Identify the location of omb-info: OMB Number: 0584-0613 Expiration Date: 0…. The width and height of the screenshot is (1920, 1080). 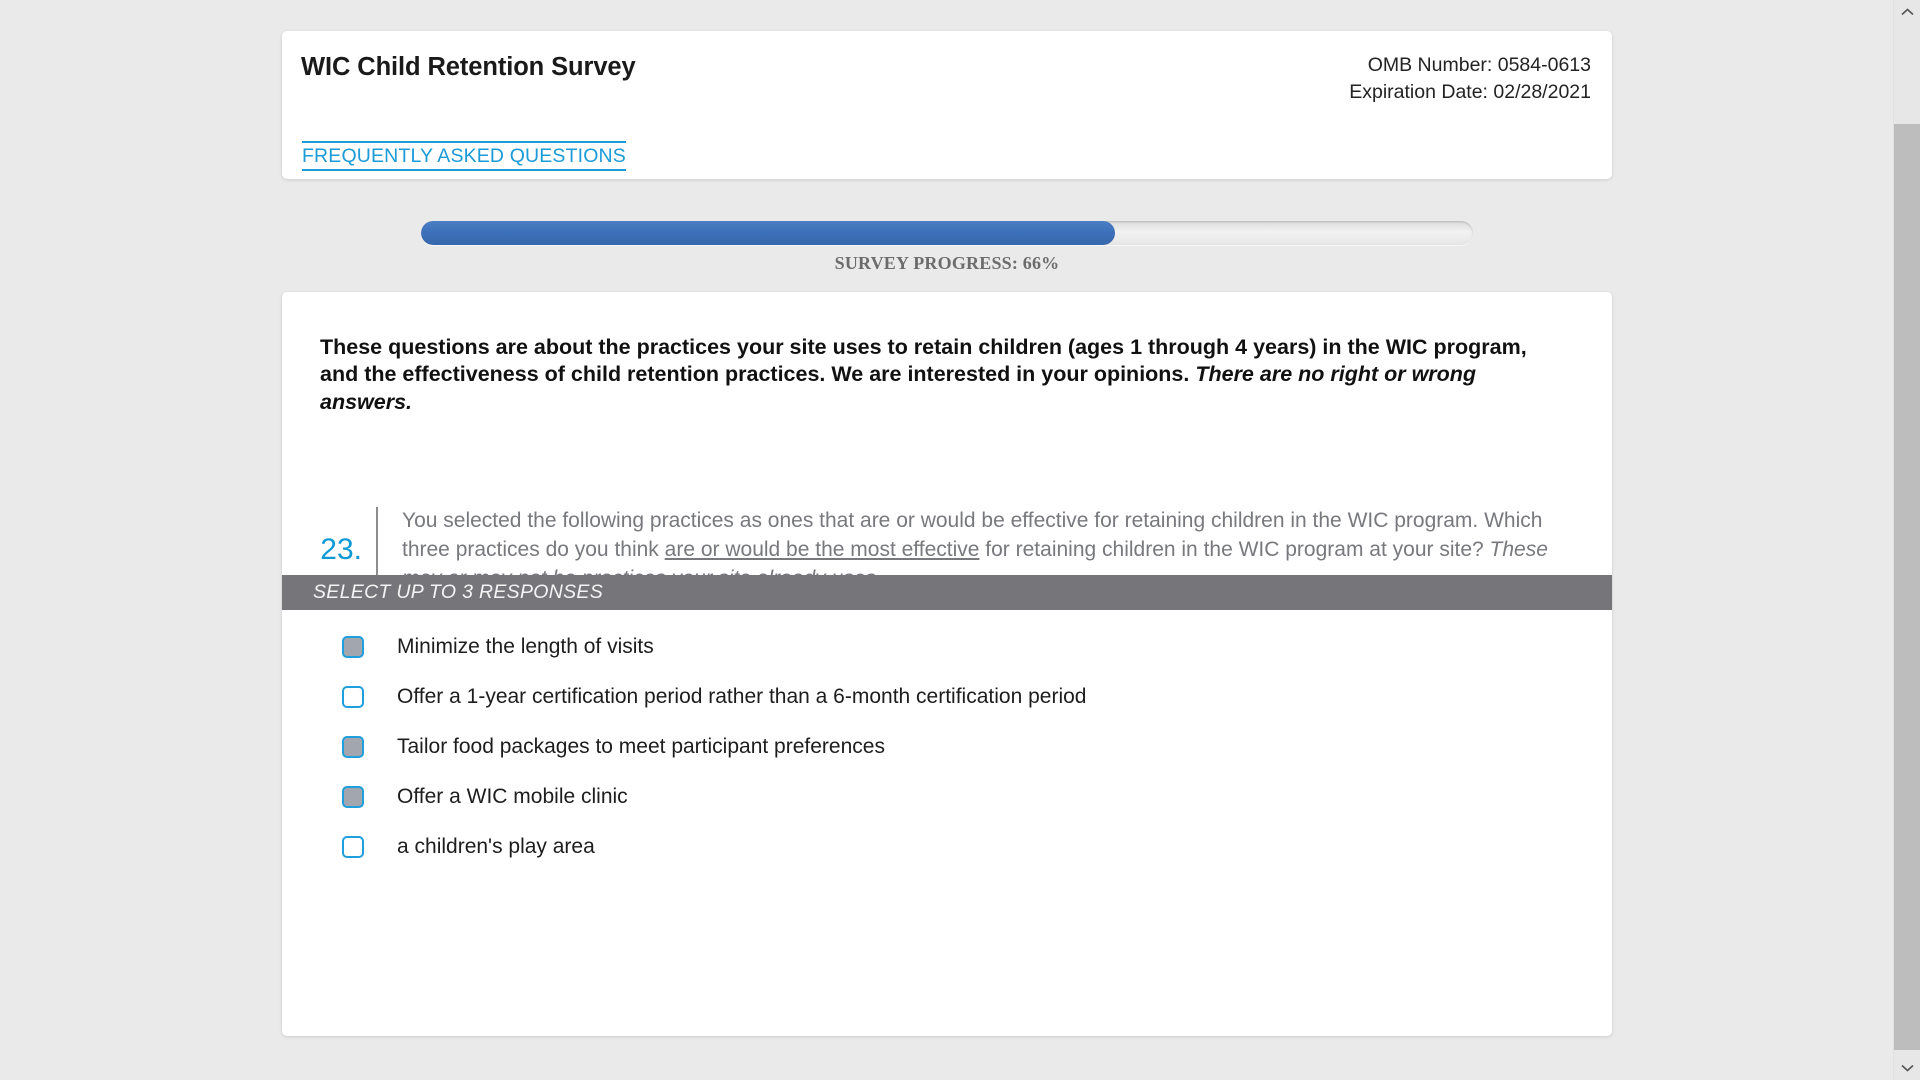
(1470, 78).